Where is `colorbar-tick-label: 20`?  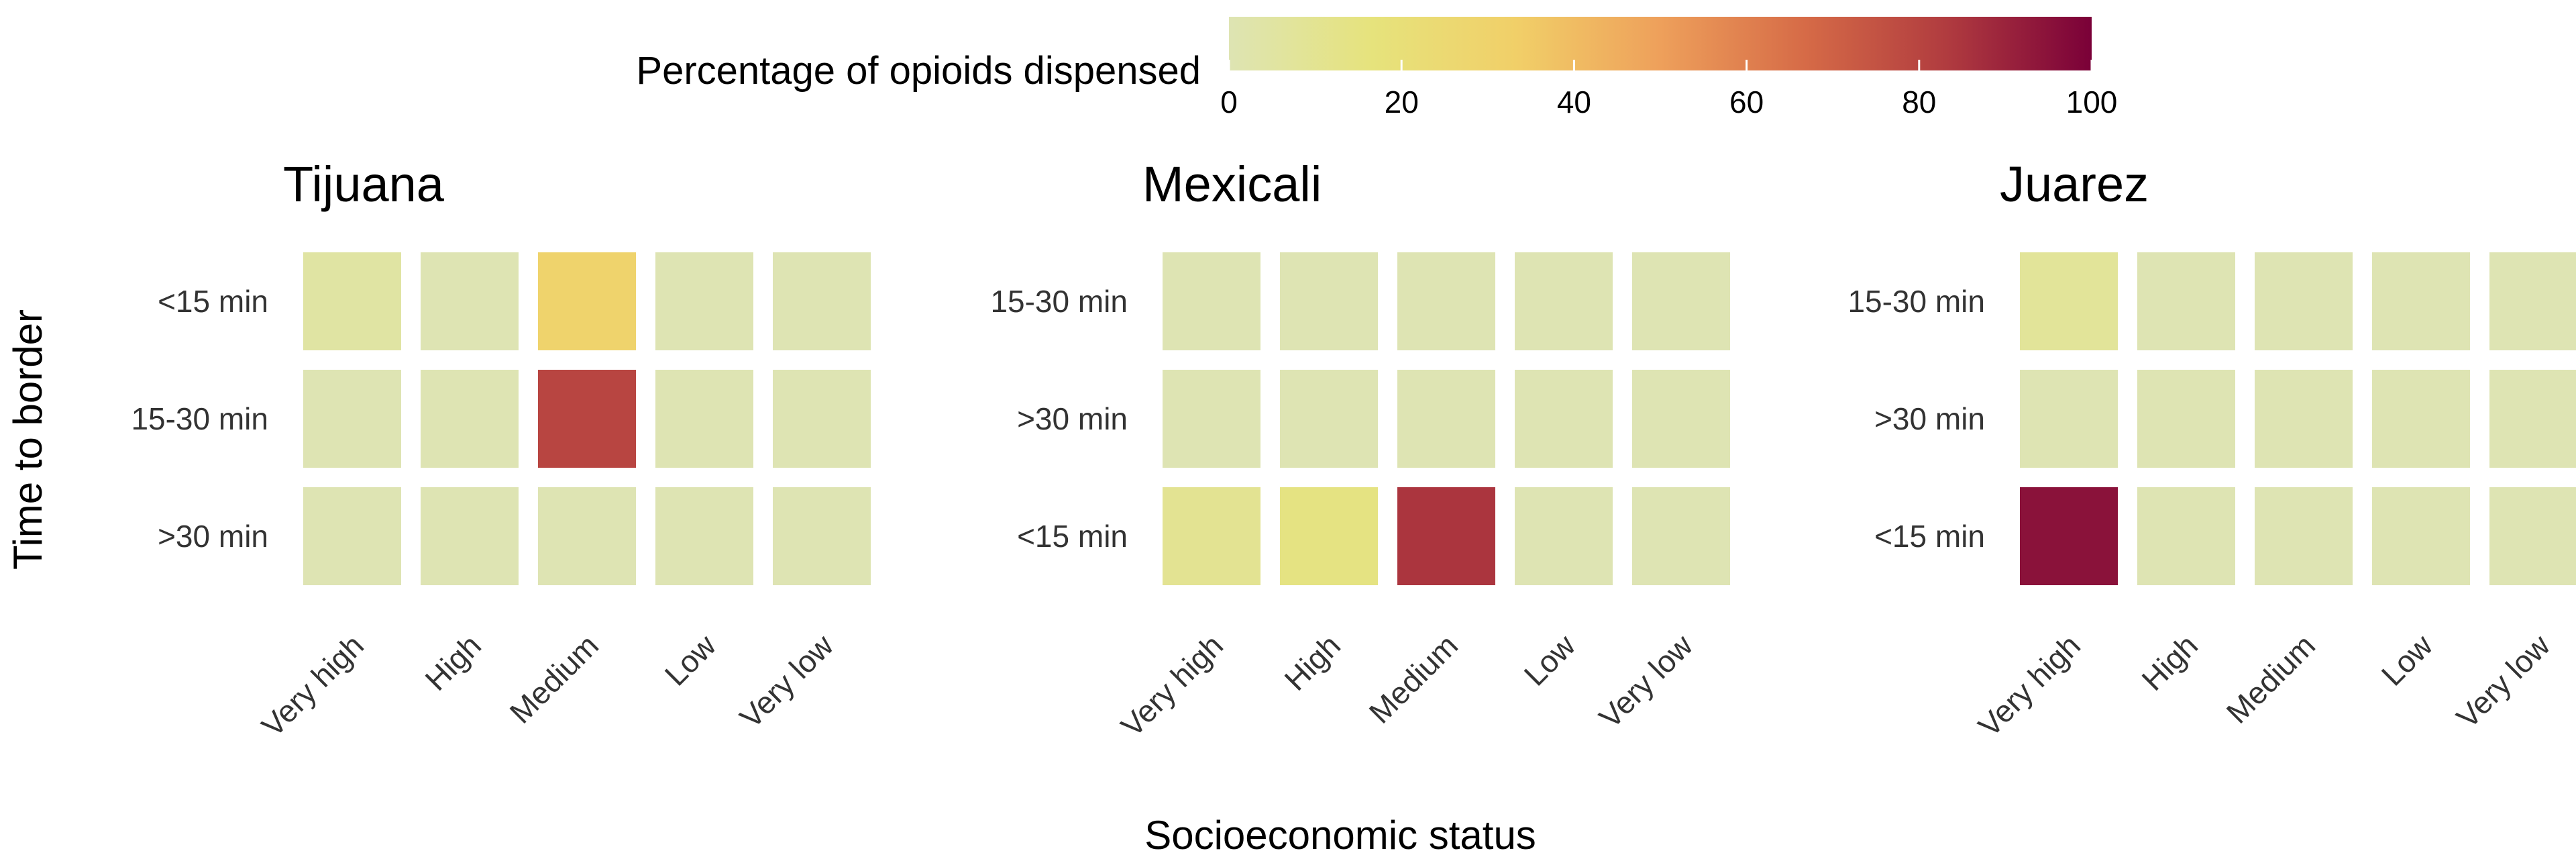
colorbar-tick-label: 20 is located at coordinates (1402, 102).